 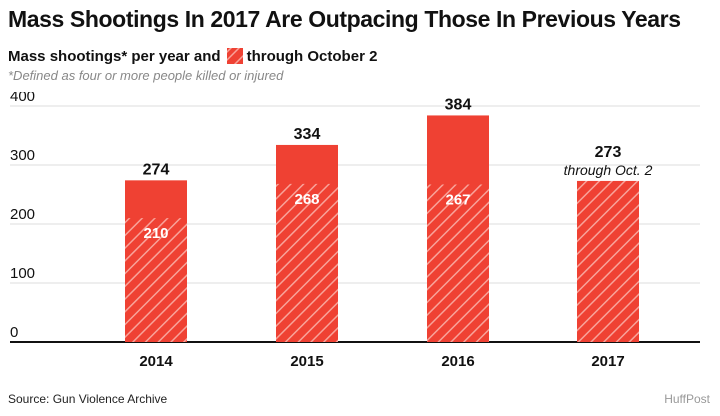 I want to click on y-tick-label: 200, so click(x=22, y=214).